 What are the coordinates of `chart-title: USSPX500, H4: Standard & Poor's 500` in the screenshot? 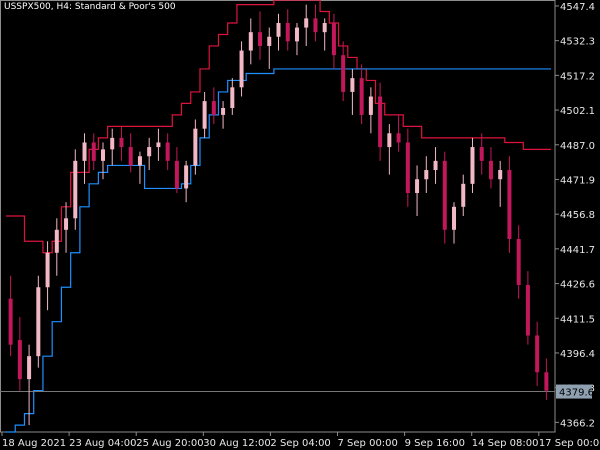 It's located at (90, 7).